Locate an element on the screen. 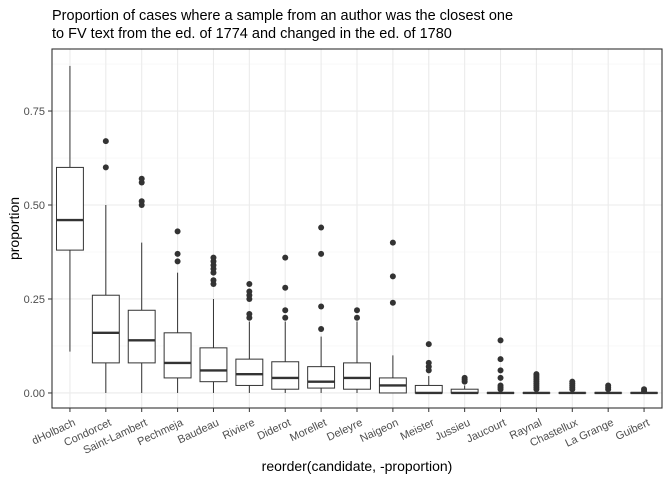 Image resolution: width=672 pixels, height=480 pixels. x-tick-label: Jaucourt is located at coordinates (486, 431).